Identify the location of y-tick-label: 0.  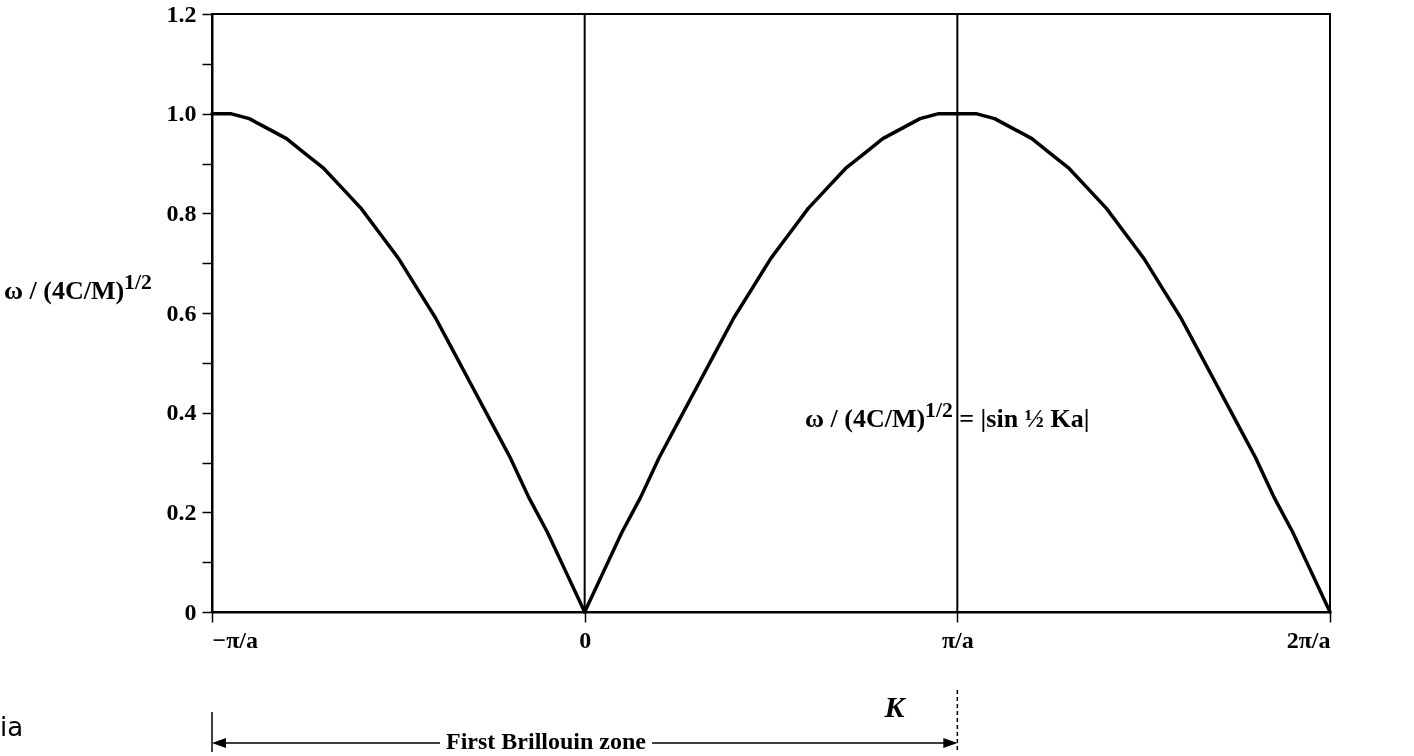
(190, 611).